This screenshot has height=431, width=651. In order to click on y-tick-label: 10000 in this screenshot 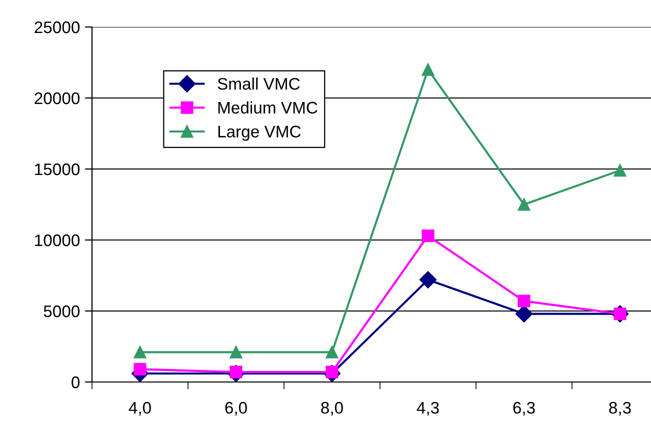, I will do `click(57, 240)`.